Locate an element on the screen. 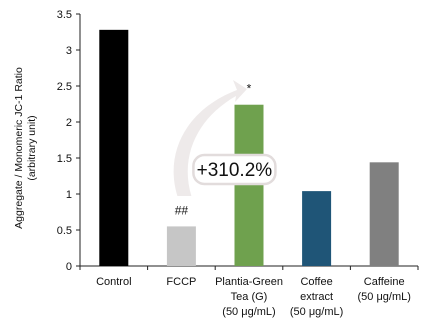 This screenshot has width=422, height=325. category-label-line: Coffee is located at coordinates (316, 282).